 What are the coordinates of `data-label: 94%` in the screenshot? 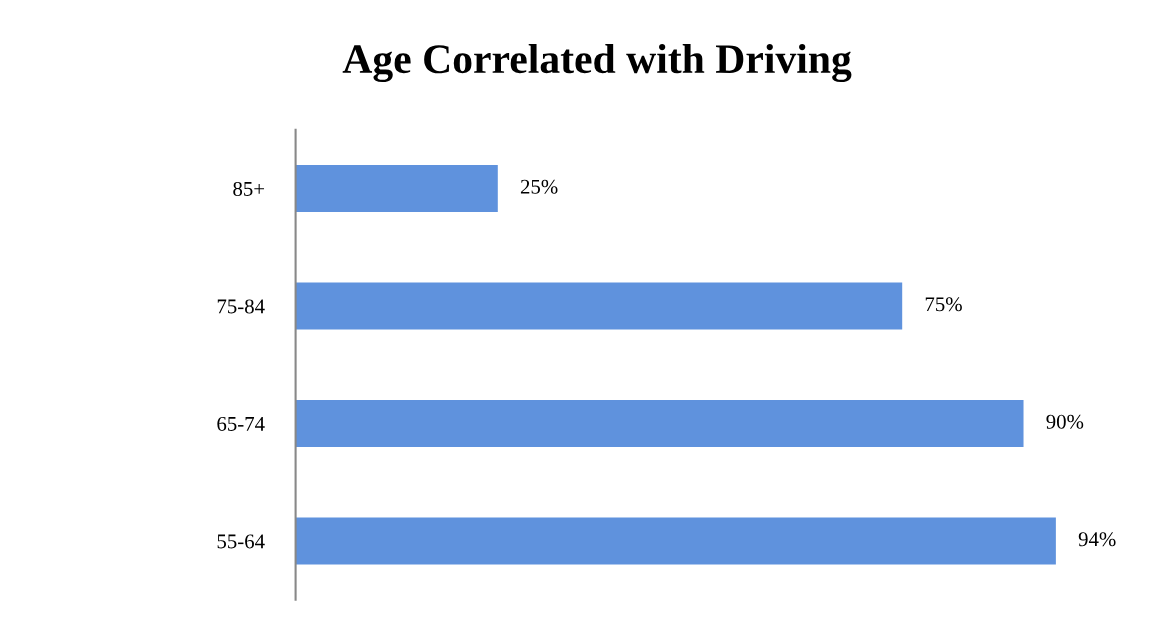 It's located at (1097, 539).